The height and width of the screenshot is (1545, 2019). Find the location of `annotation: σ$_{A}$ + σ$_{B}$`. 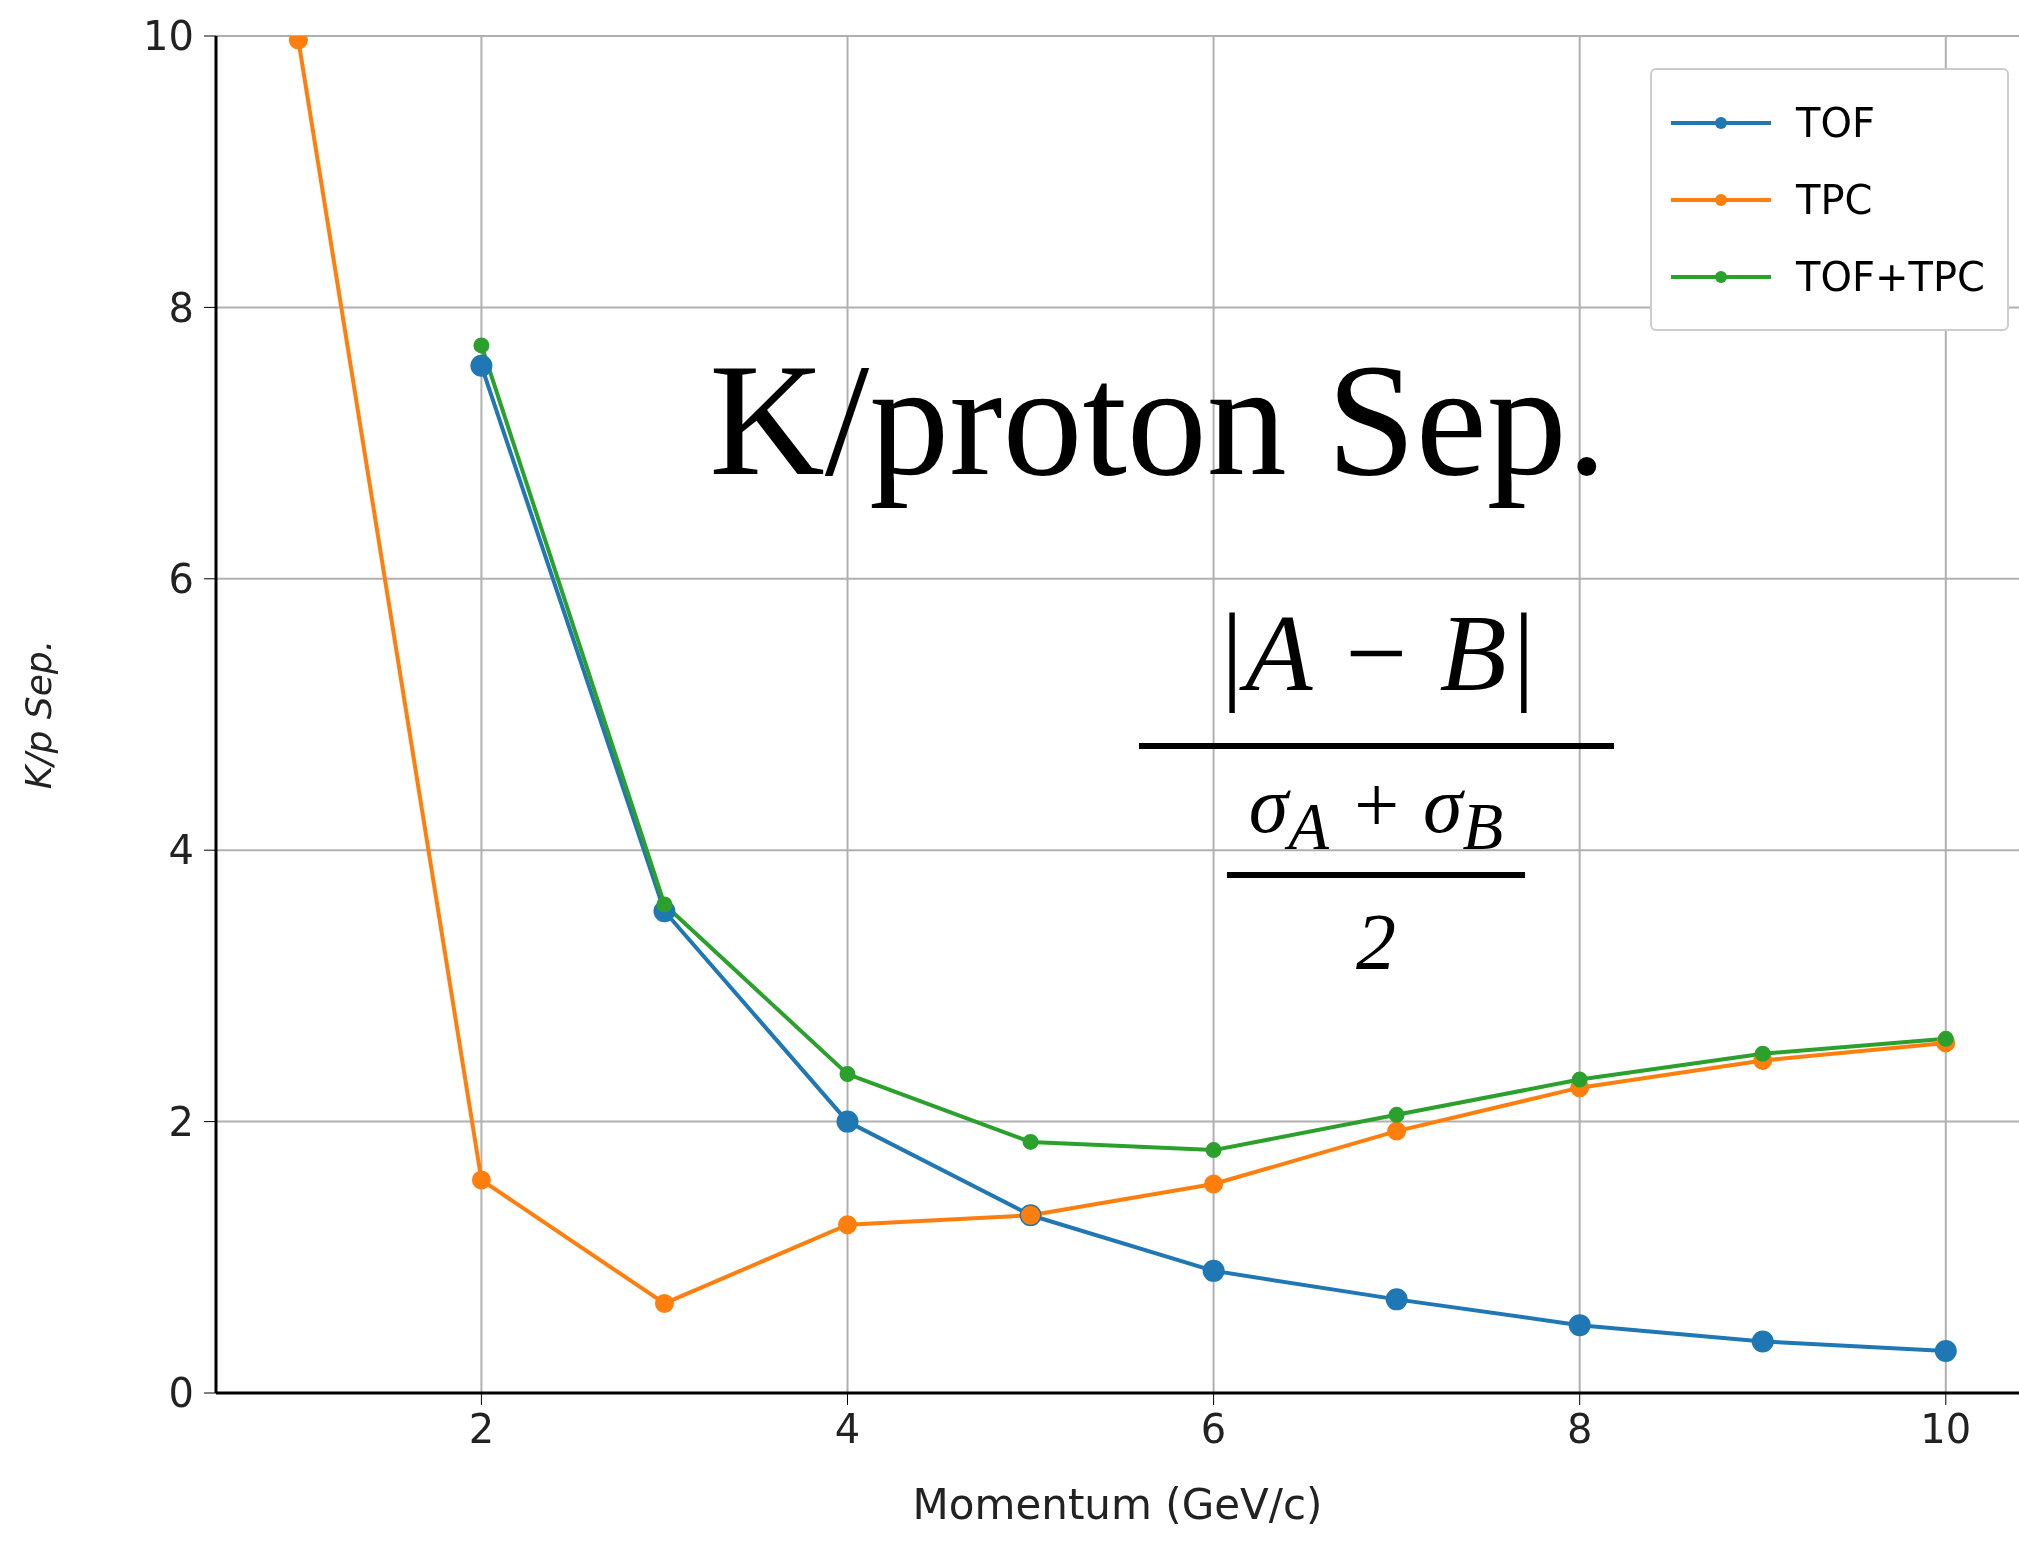

annotation: σ$_{A}$ + σ$_{B}$ is located at coordinates (1376, 812).